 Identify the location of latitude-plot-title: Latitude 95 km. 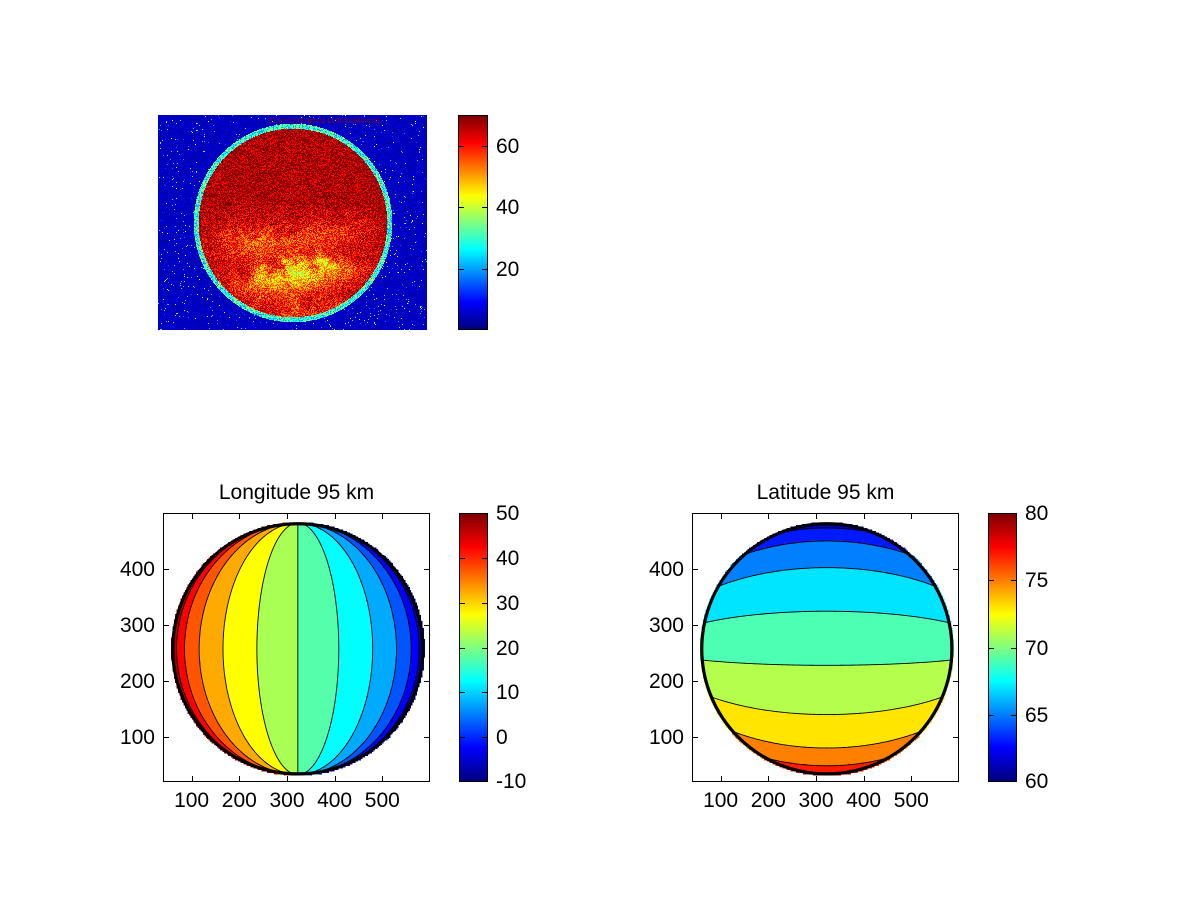
(825, 492).